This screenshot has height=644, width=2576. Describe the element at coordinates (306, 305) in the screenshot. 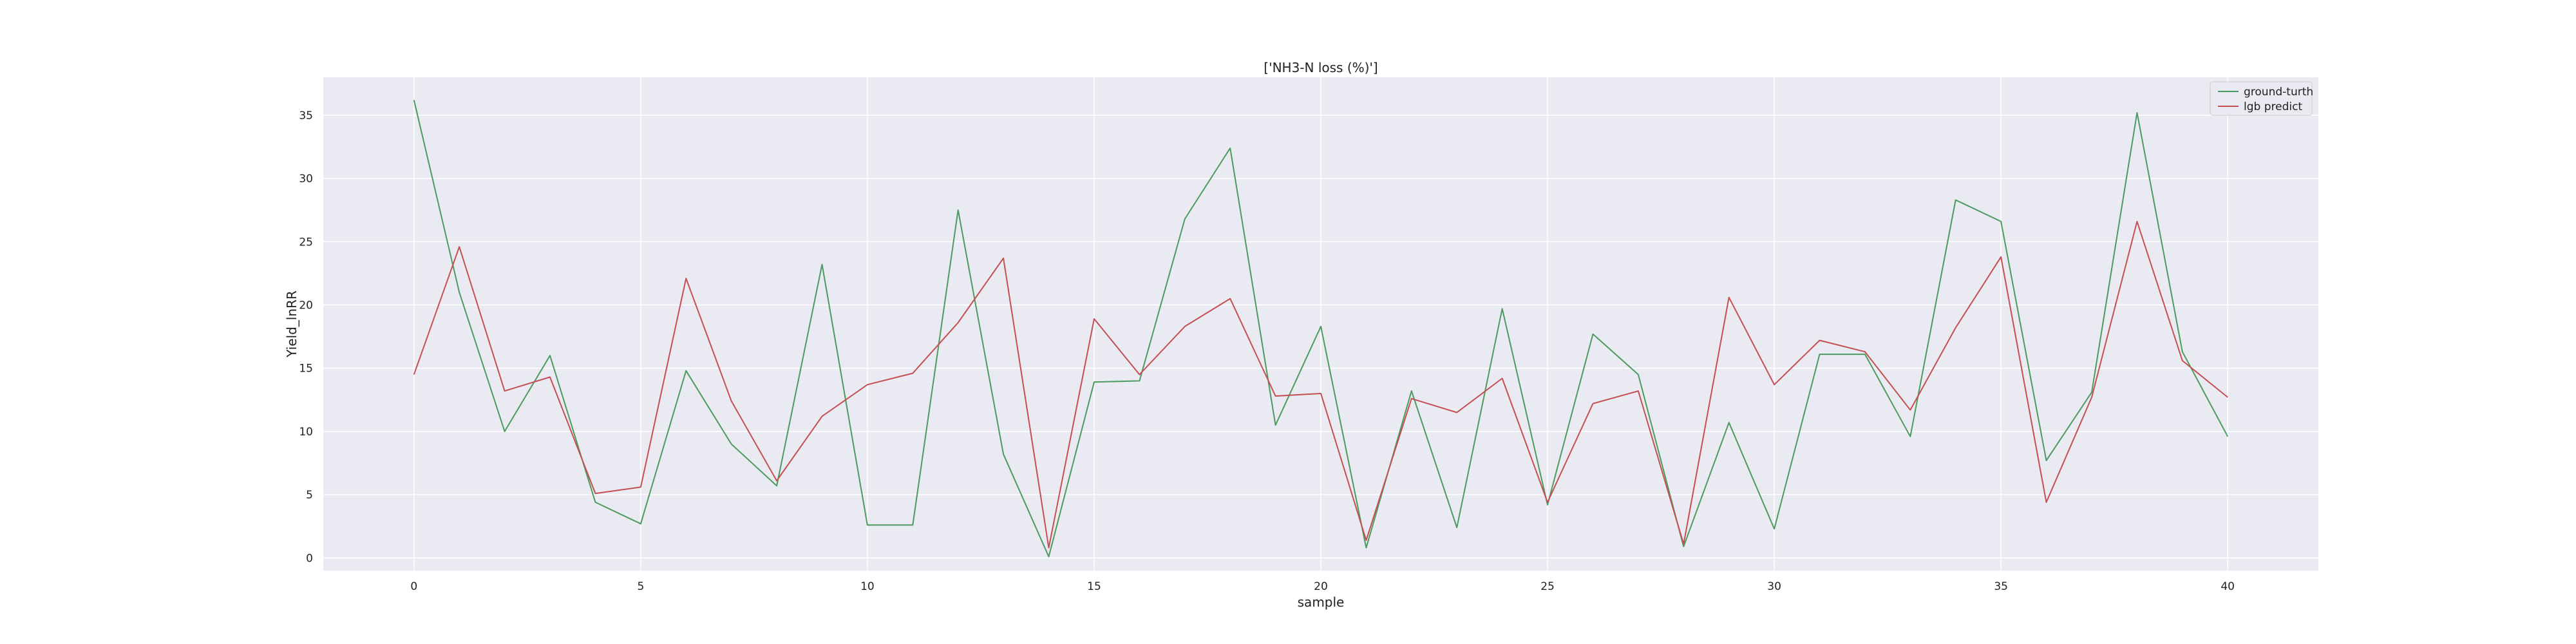

I see `y-tick-label: 20` at that location.